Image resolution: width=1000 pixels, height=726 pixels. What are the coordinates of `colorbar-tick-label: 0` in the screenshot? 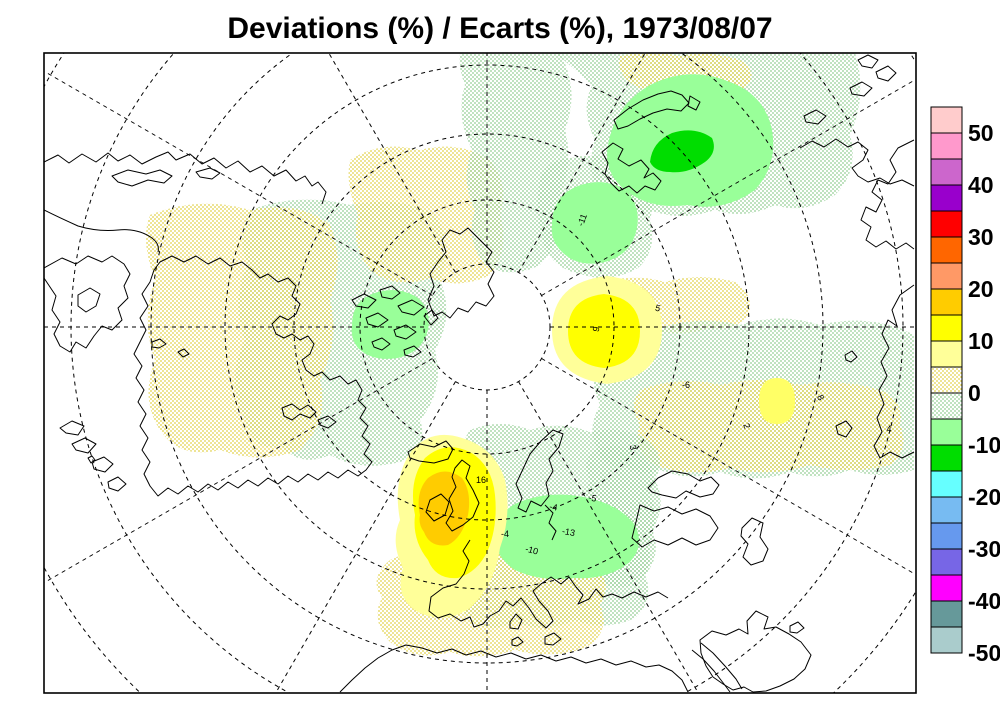 It's located at (974, 393).